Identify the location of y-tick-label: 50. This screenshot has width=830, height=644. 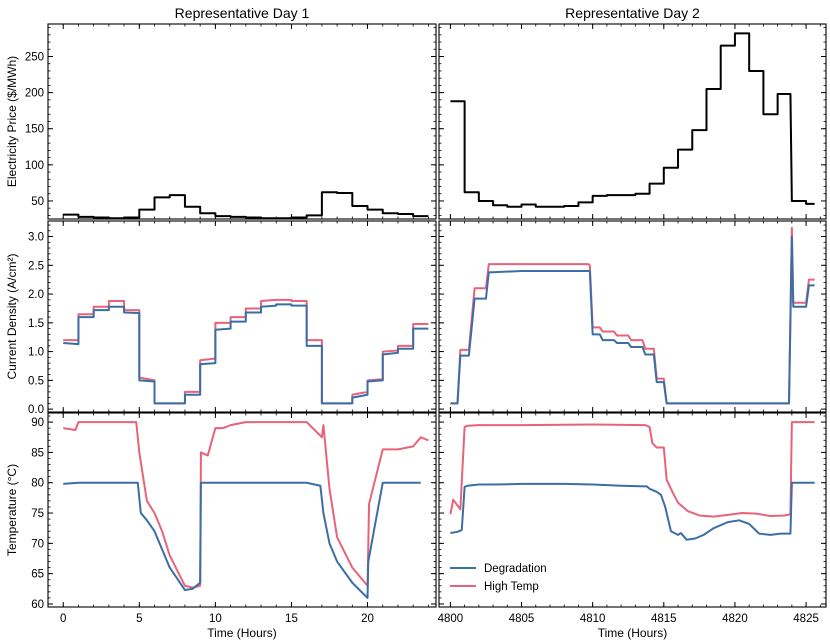
(37, 202).